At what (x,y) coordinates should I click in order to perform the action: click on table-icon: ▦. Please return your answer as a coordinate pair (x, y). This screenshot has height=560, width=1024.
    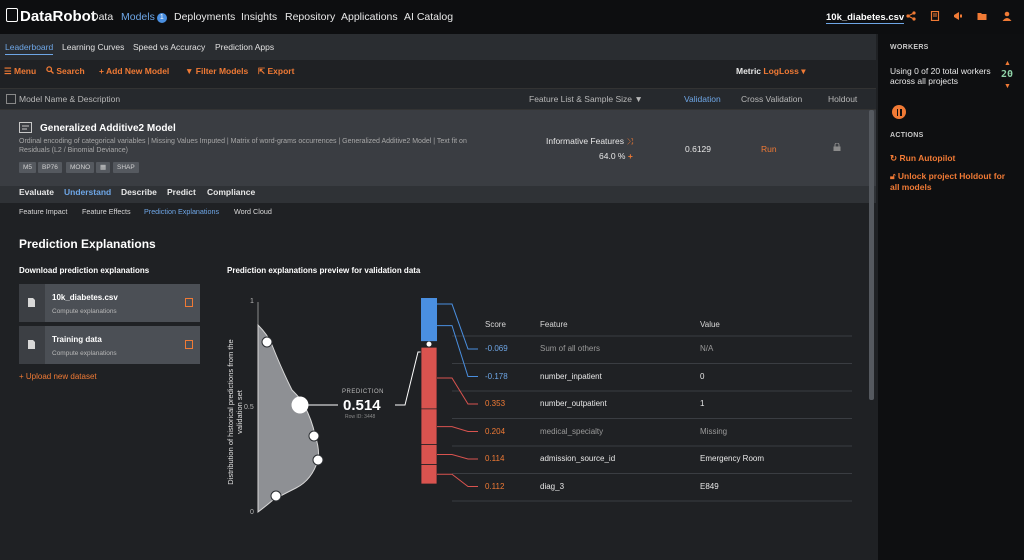
    Looking at the image, I should click on (103, 167).